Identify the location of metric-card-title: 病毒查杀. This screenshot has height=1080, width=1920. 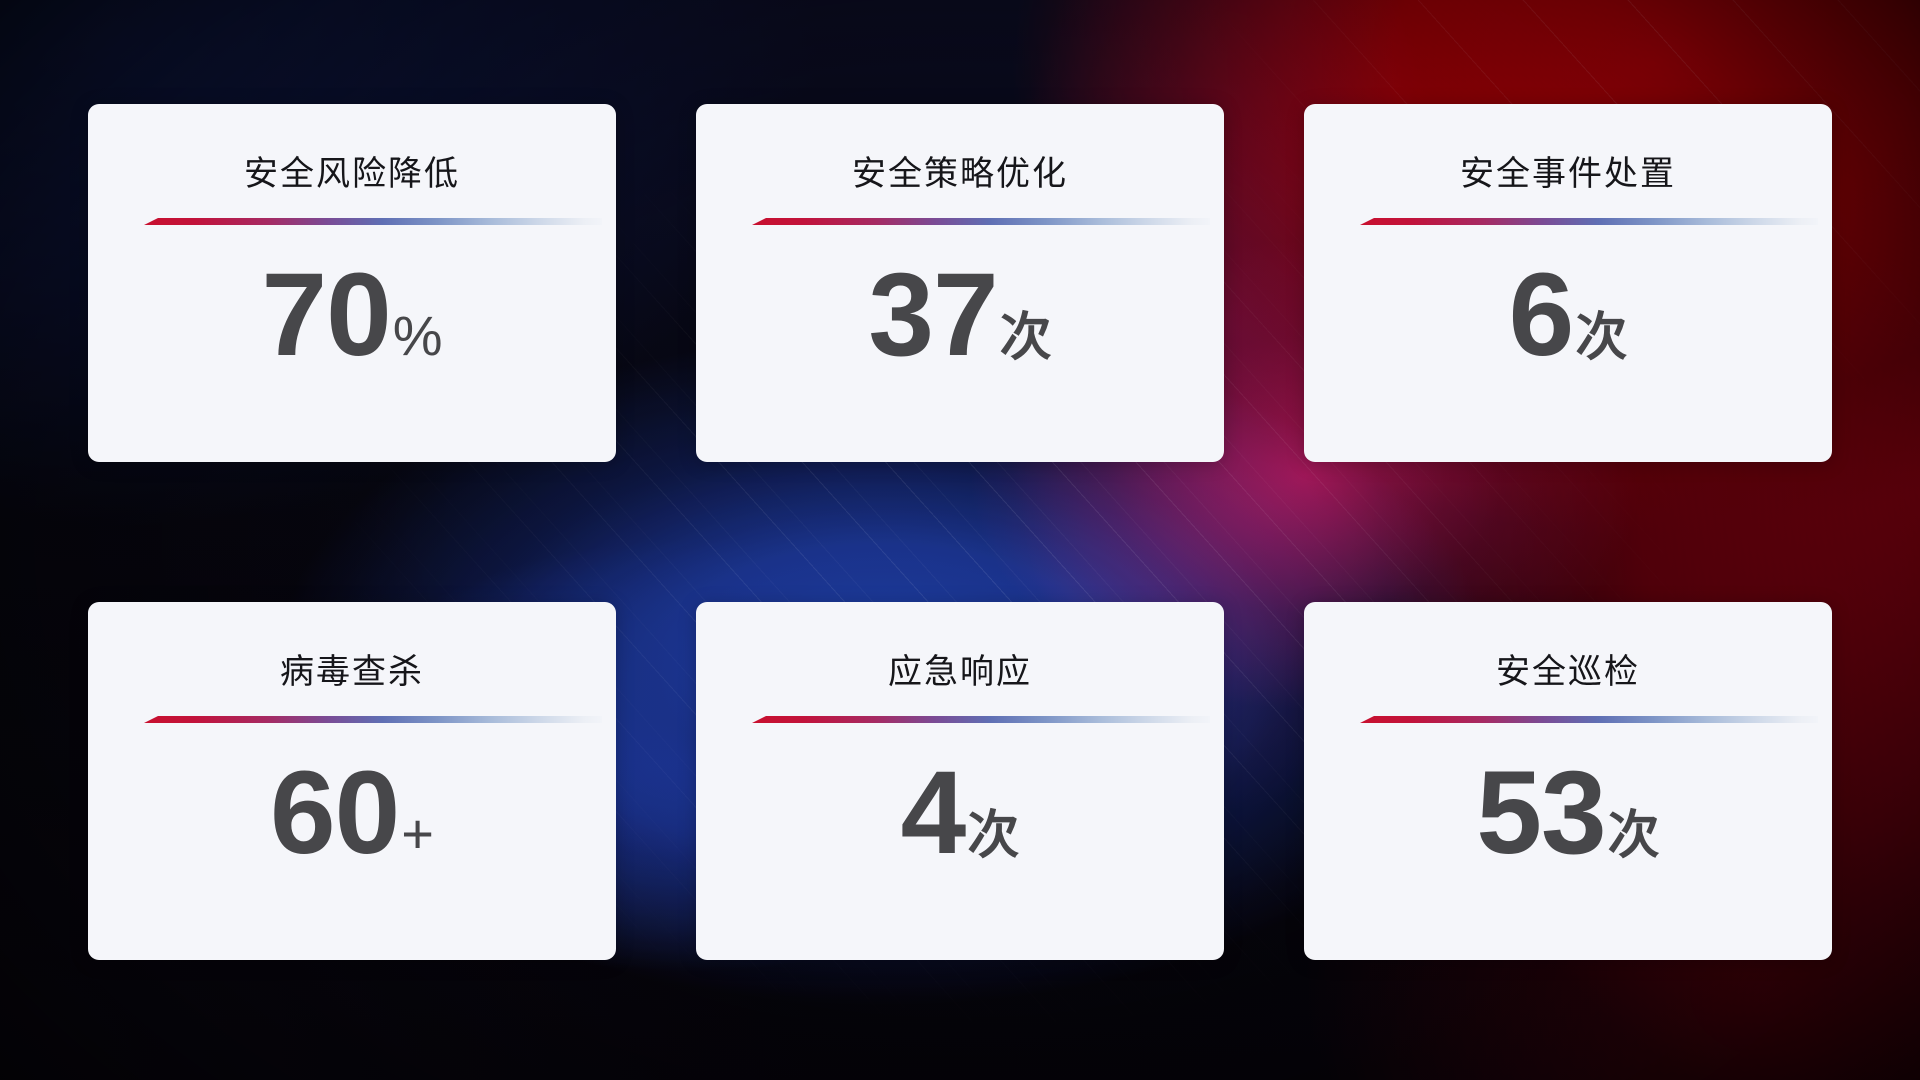
(352, 672).